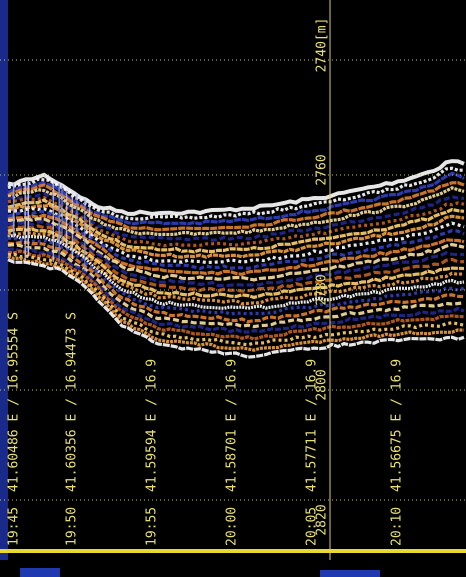 This screenshot has height=577, width=466. Describe the element at coordinates (14, 402) in the screenshot. I see `track-position: 41.60486 E / 16.95554 S` at that location.